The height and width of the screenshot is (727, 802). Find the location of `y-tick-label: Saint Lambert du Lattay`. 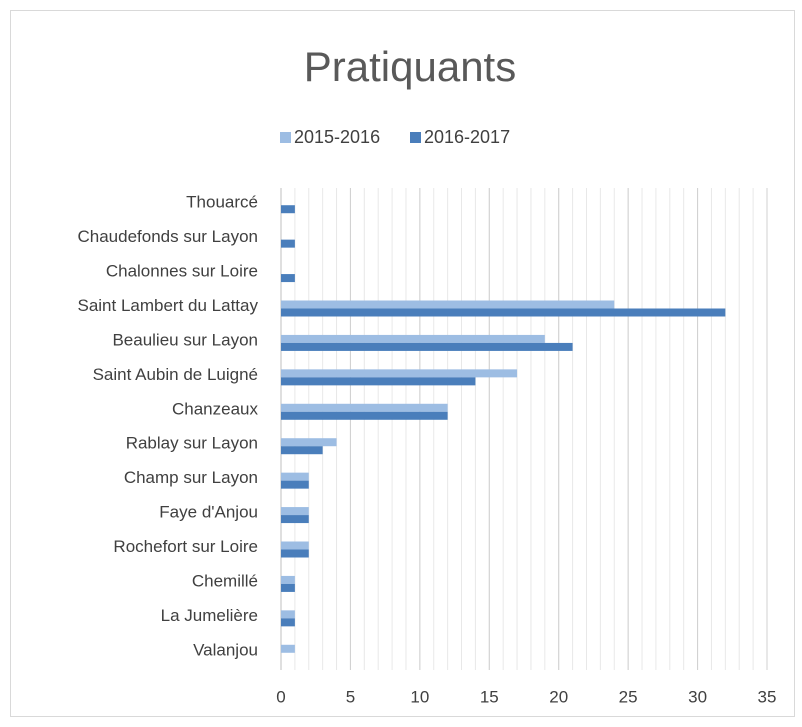

y-tick-label: Saint Lambert du Lattay is located at coordinates (167, 305).